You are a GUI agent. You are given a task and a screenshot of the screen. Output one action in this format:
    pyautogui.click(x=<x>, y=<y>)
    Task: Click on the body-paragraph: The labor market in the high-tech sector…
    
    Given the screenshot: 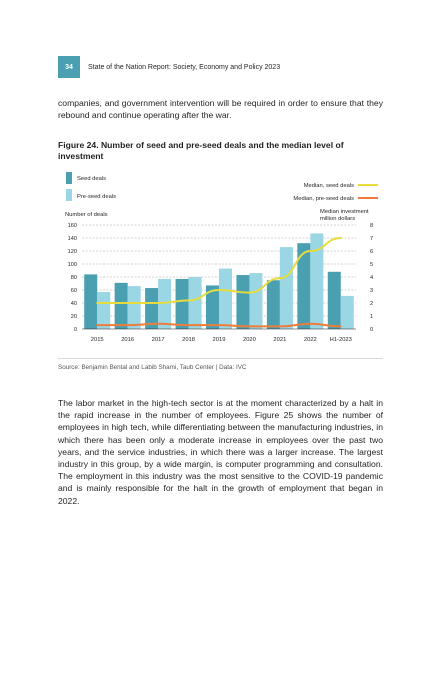 What is the action you would take?
    pyautogui.click(x=220, y=452)
    